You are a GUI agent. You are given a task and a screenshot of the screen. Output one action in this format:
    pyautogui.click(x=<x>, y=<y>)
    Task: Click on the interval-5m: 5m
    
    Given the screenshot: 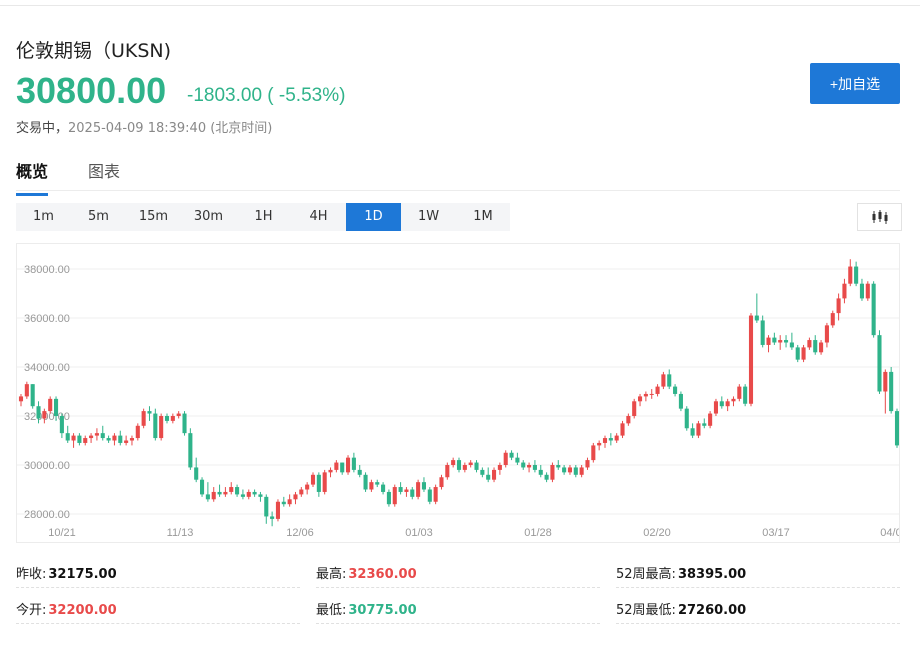 What is the action you would take?
    pyautogui.click(x=98, y=216)
    